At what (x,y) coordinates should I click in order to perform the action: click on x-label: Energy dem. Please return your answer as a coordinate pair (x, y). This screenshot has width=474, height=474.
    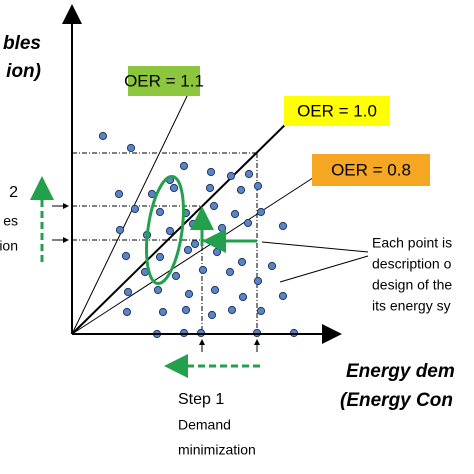
    Looking at the image, I should click on (400, 371).